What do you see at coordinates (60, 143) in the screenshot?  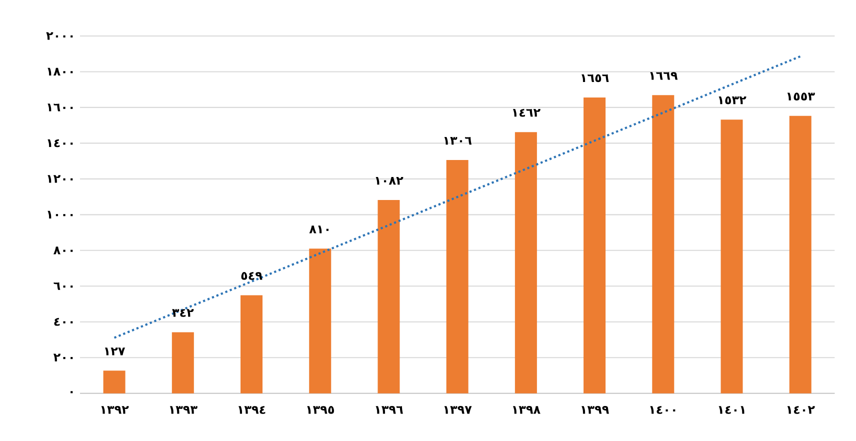 I see `y-tick-label: ١٤٠٠` at bounding box center [60, 143].